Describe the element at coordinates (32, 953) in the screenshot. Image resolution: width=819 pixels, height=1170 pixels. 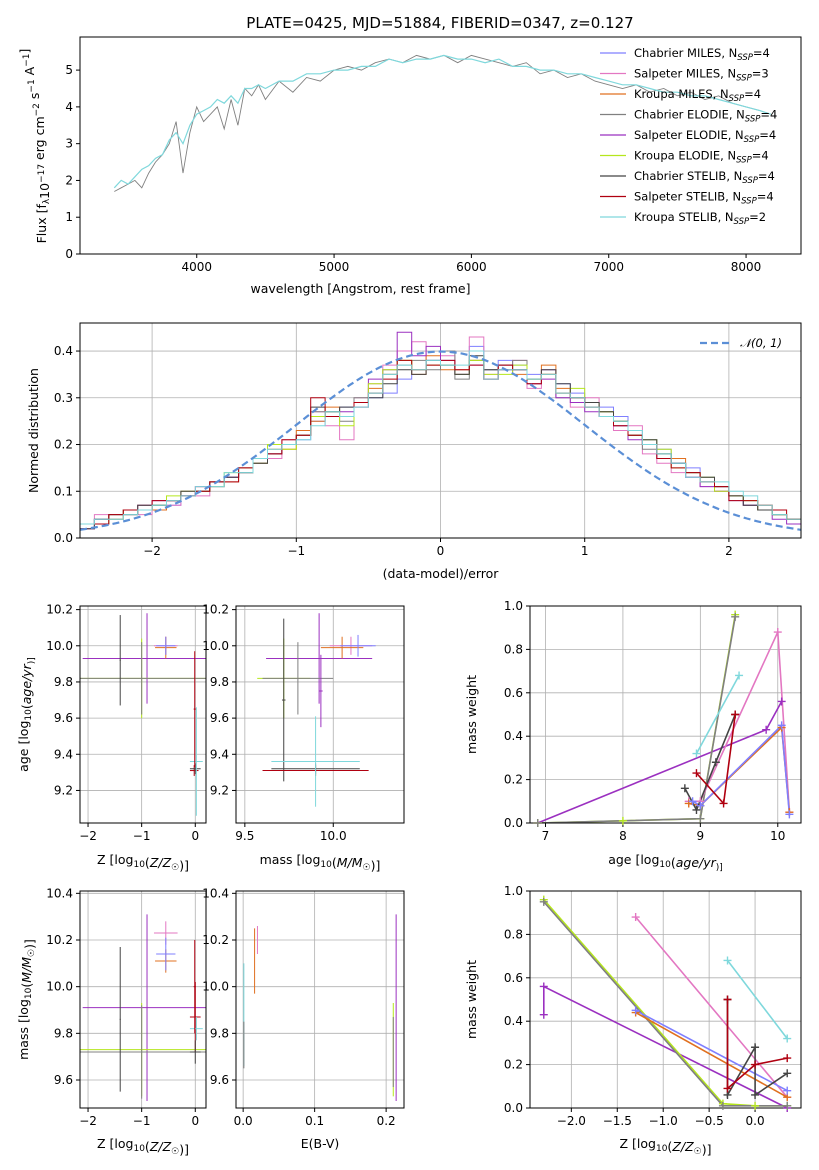
I see `y-axis-label-part: ☉` at that location.